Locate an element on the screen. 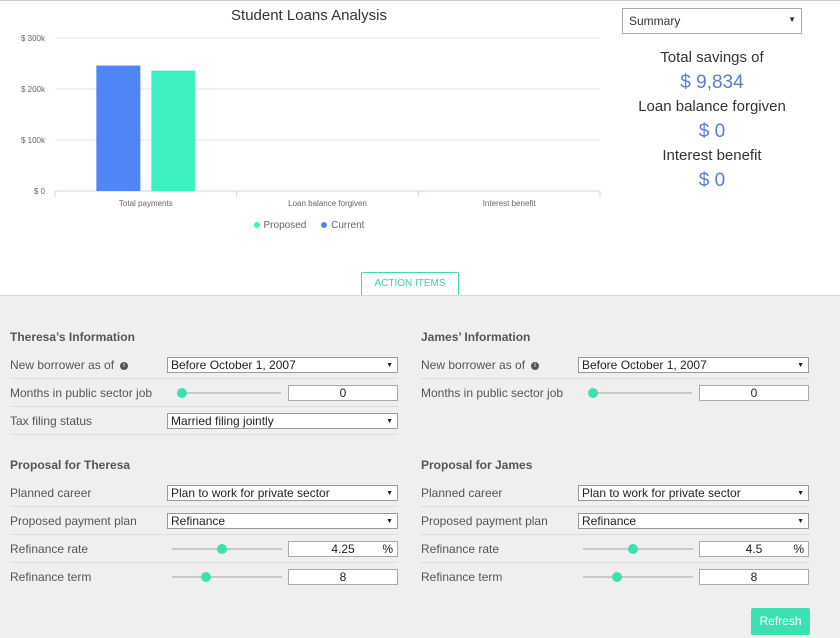  james-term-input: 8 is located at coordinates (754, 577).